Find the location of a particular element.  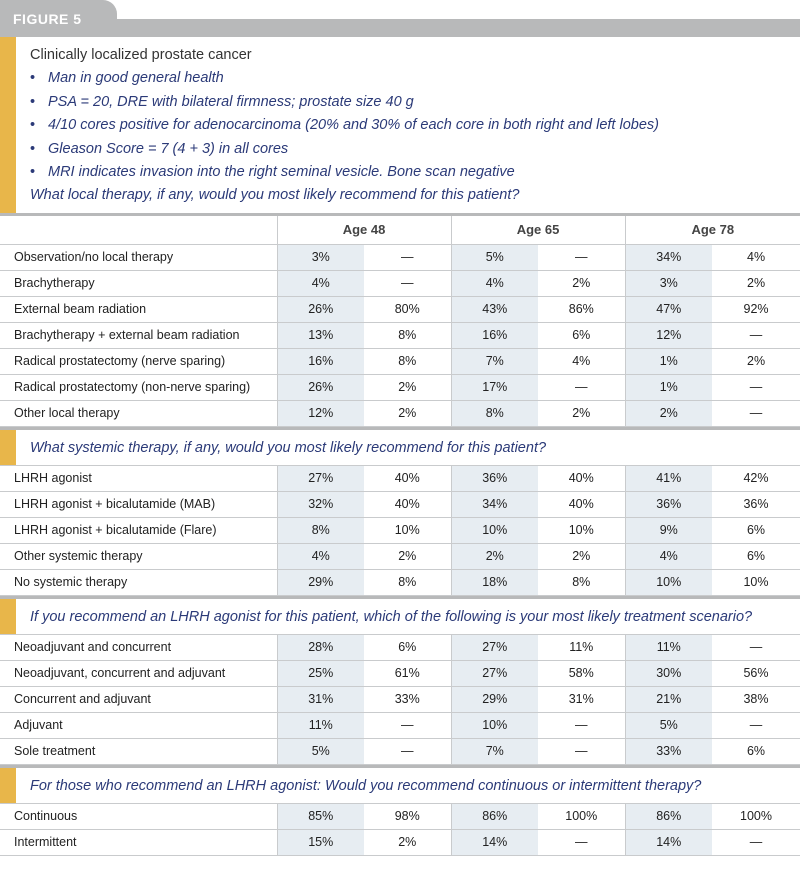

table-row: No systemic therapy 29% 8% 18% 8% 10% 10% is located at coordinates (400, 582).